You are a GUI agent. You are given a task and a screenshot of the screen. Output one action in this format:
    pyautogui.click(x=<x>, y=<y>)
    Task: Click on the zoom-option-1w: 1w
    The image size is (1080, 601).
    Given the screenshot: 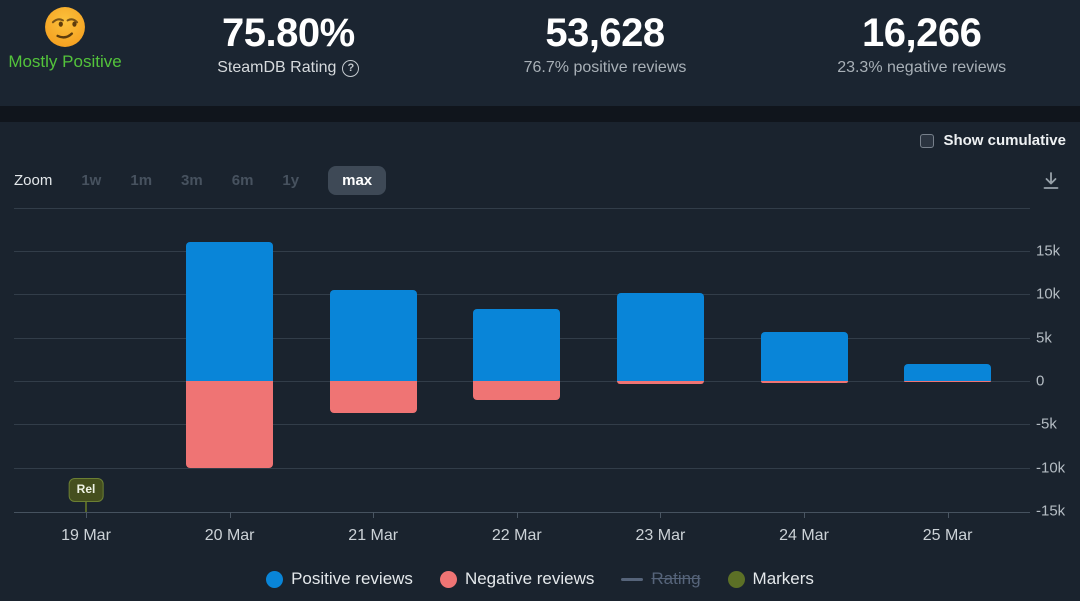 What is the action you would take?
    pyautogui.click(x=91, y=180)
    